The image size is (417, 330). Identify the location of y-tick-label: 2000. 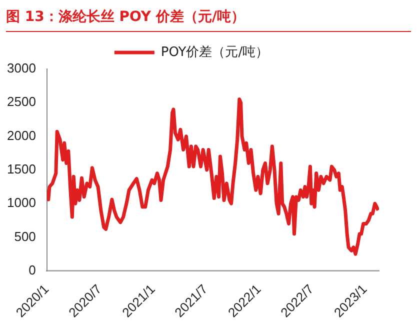
(21, 135).